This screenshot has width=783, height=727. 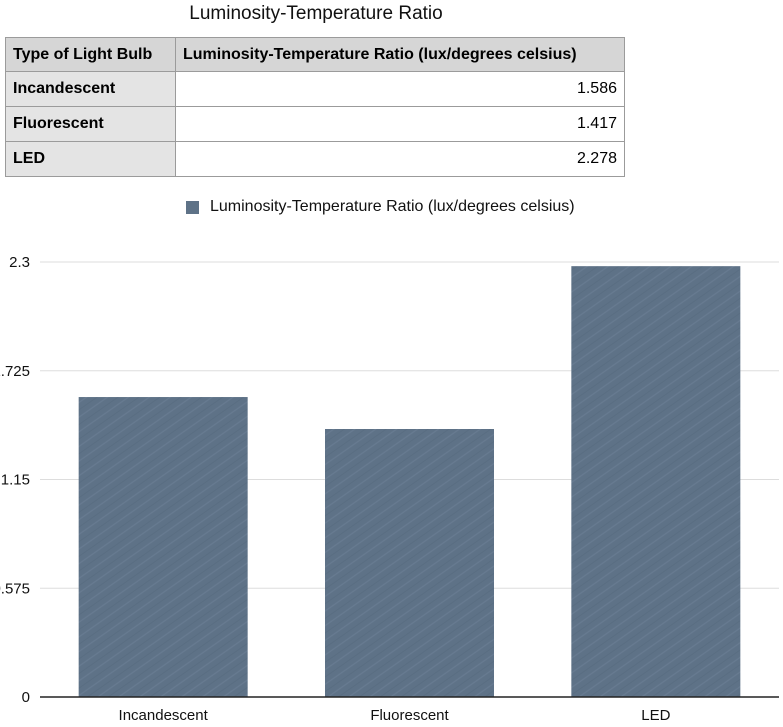 I want to click on chart-title: Luminosity-Temperature Ratio, so click(x=316, y=13).